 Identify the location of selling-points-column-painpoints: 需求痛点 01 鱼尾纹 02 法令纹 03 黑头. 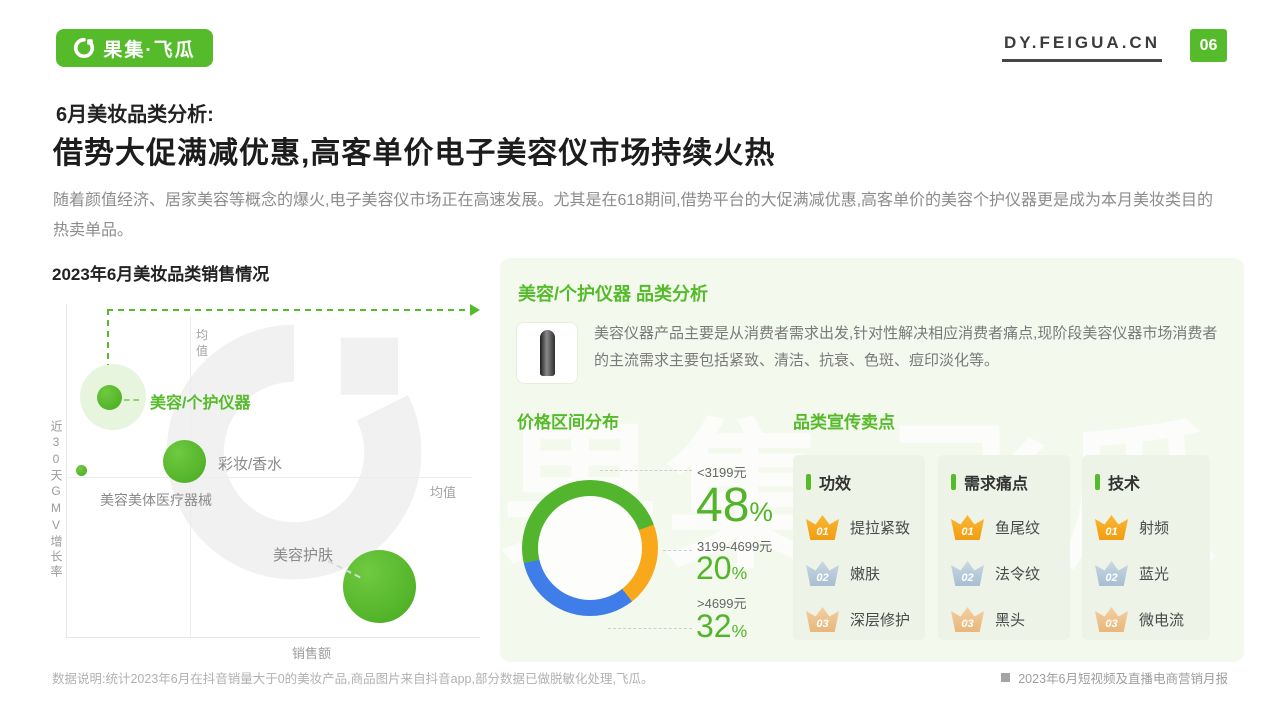
(1004, 547).